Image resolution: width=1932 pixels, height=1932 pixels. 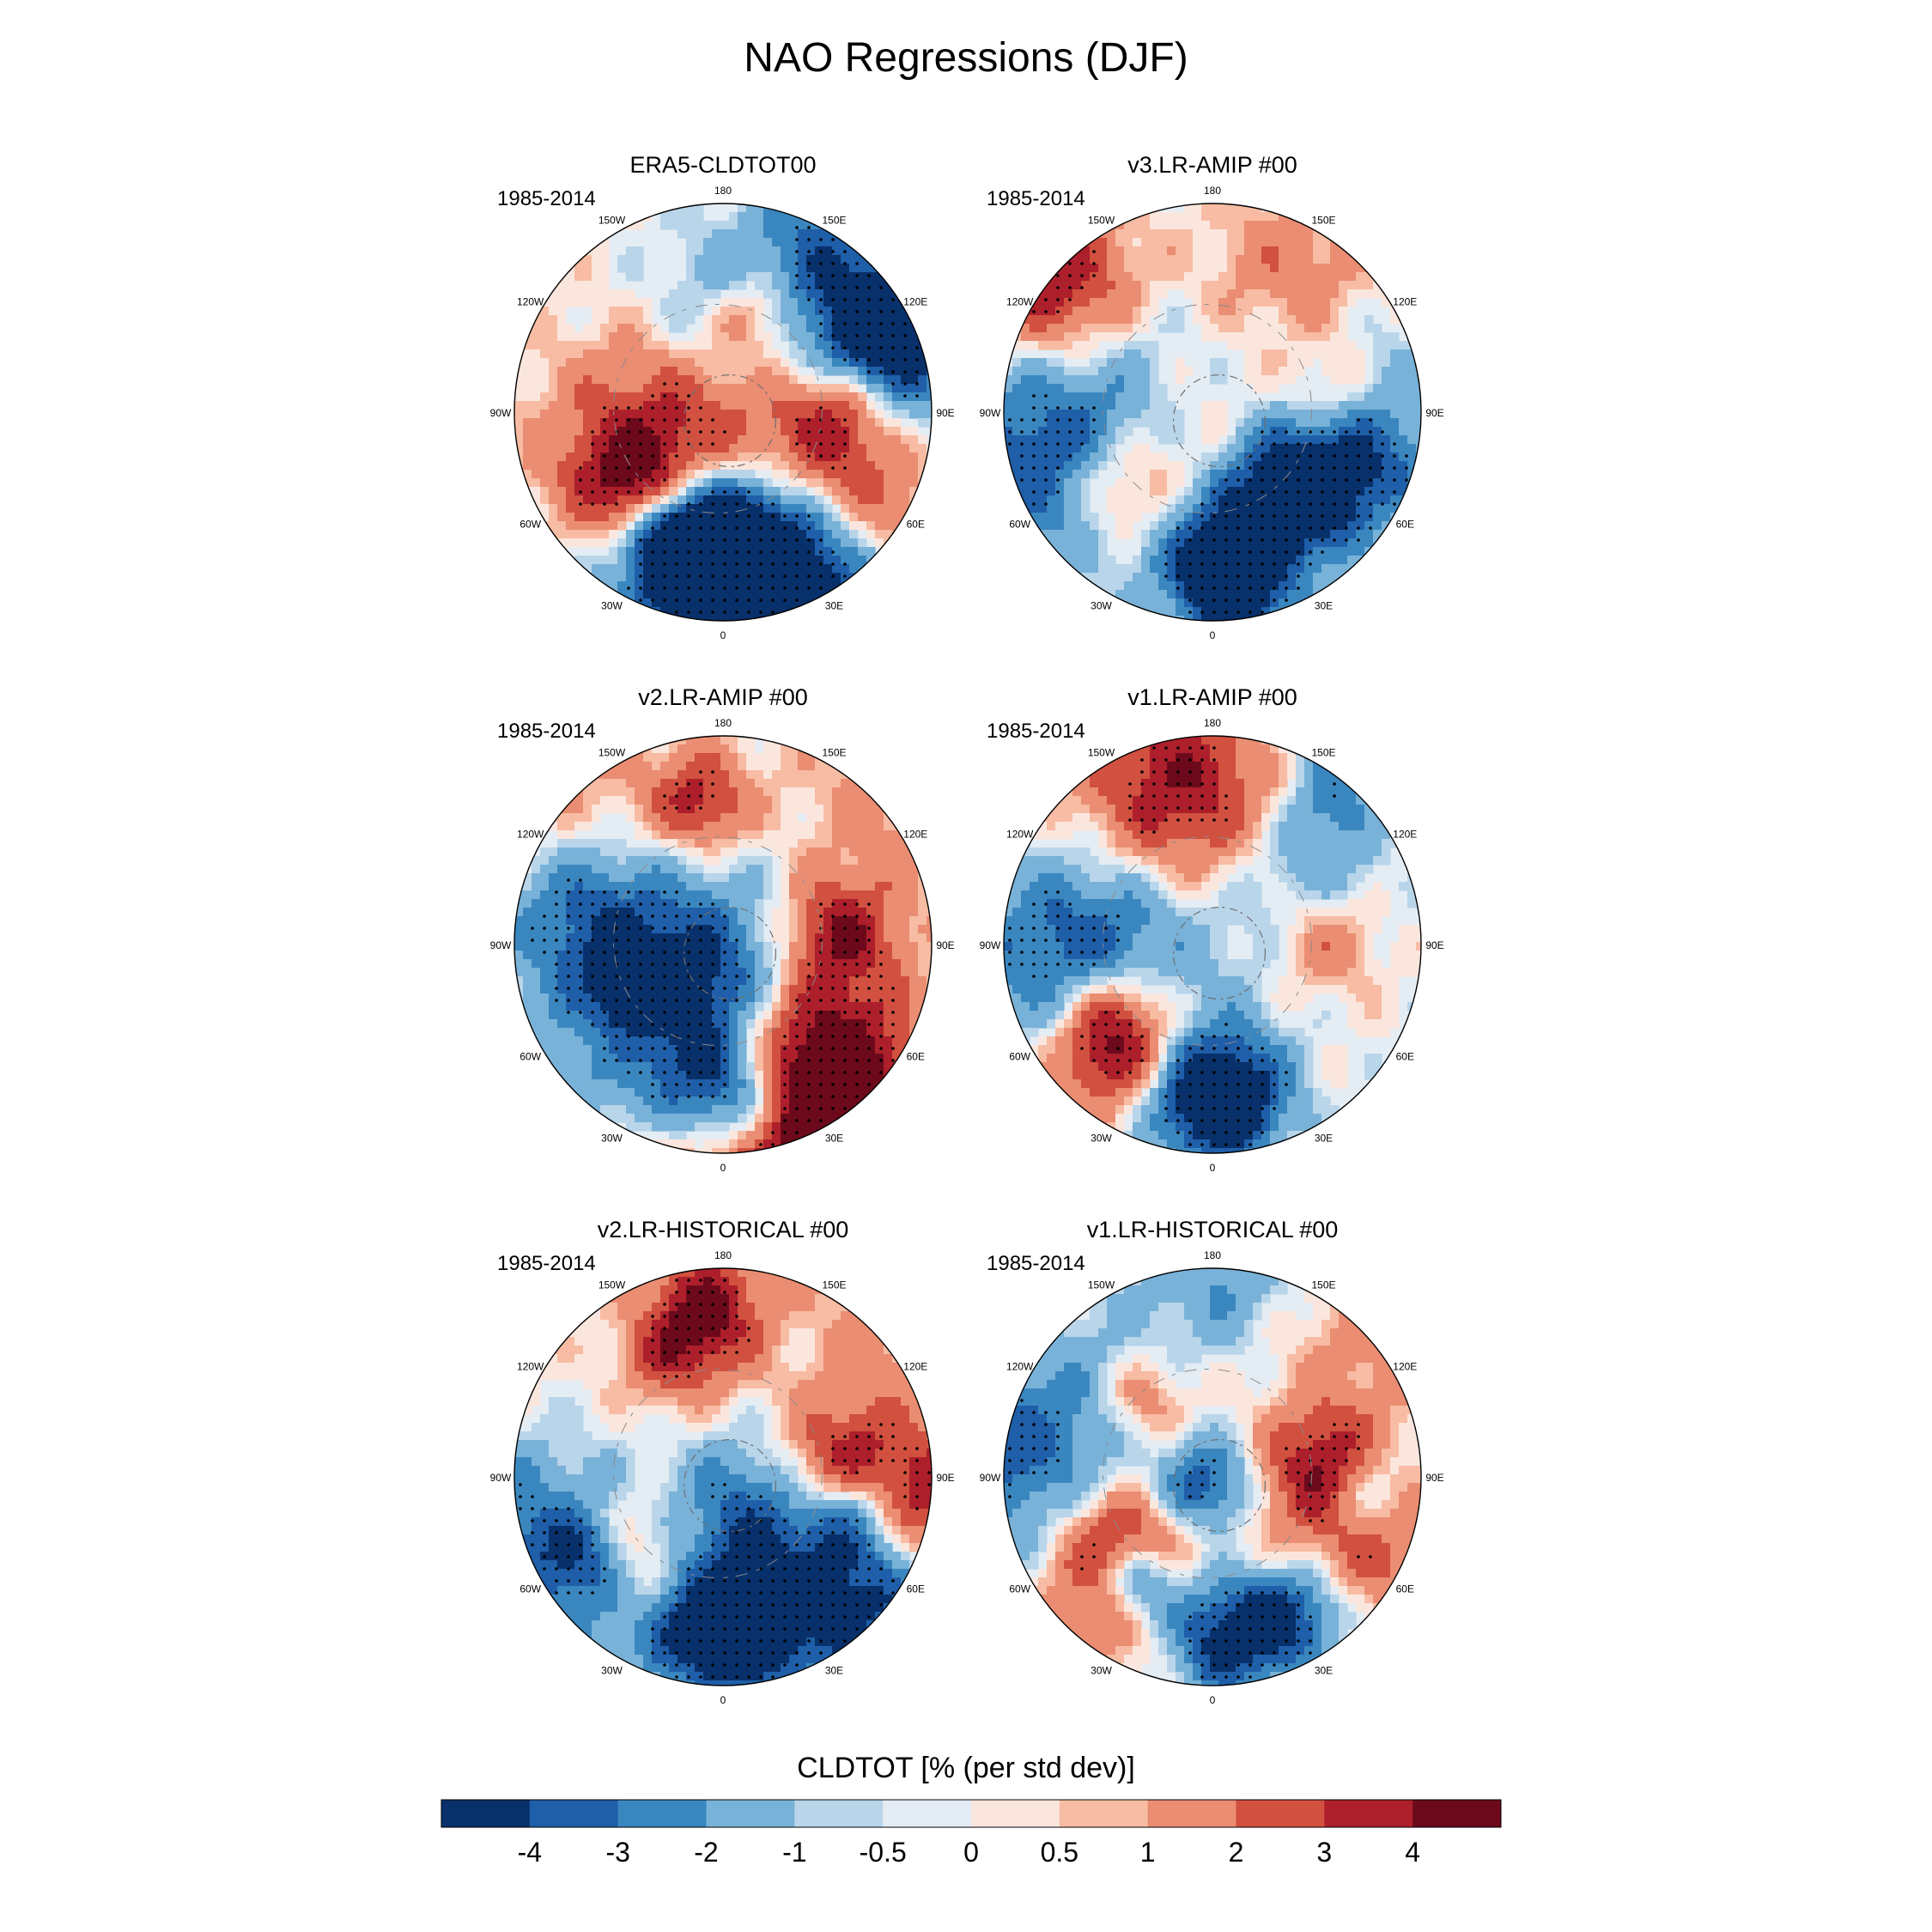 I want to click on colorbar-tick-label: -3, so click(x=617, y=1852).